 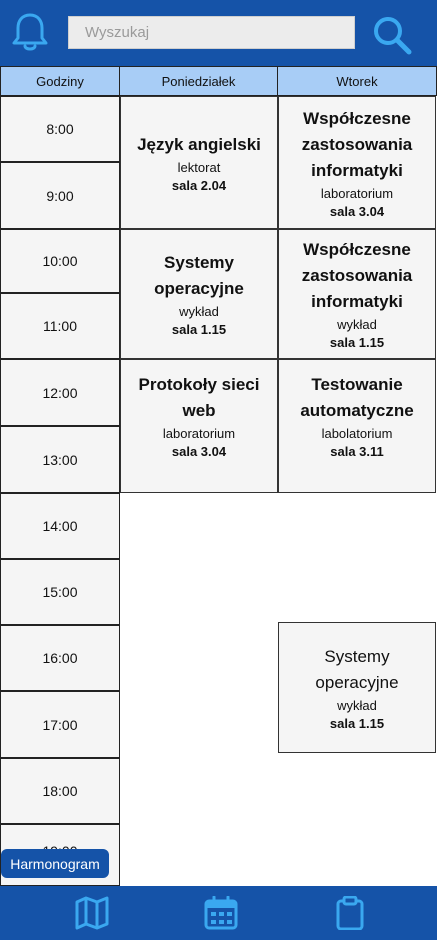 I want to click on clipboard-icon, so click(x=350, y=913).